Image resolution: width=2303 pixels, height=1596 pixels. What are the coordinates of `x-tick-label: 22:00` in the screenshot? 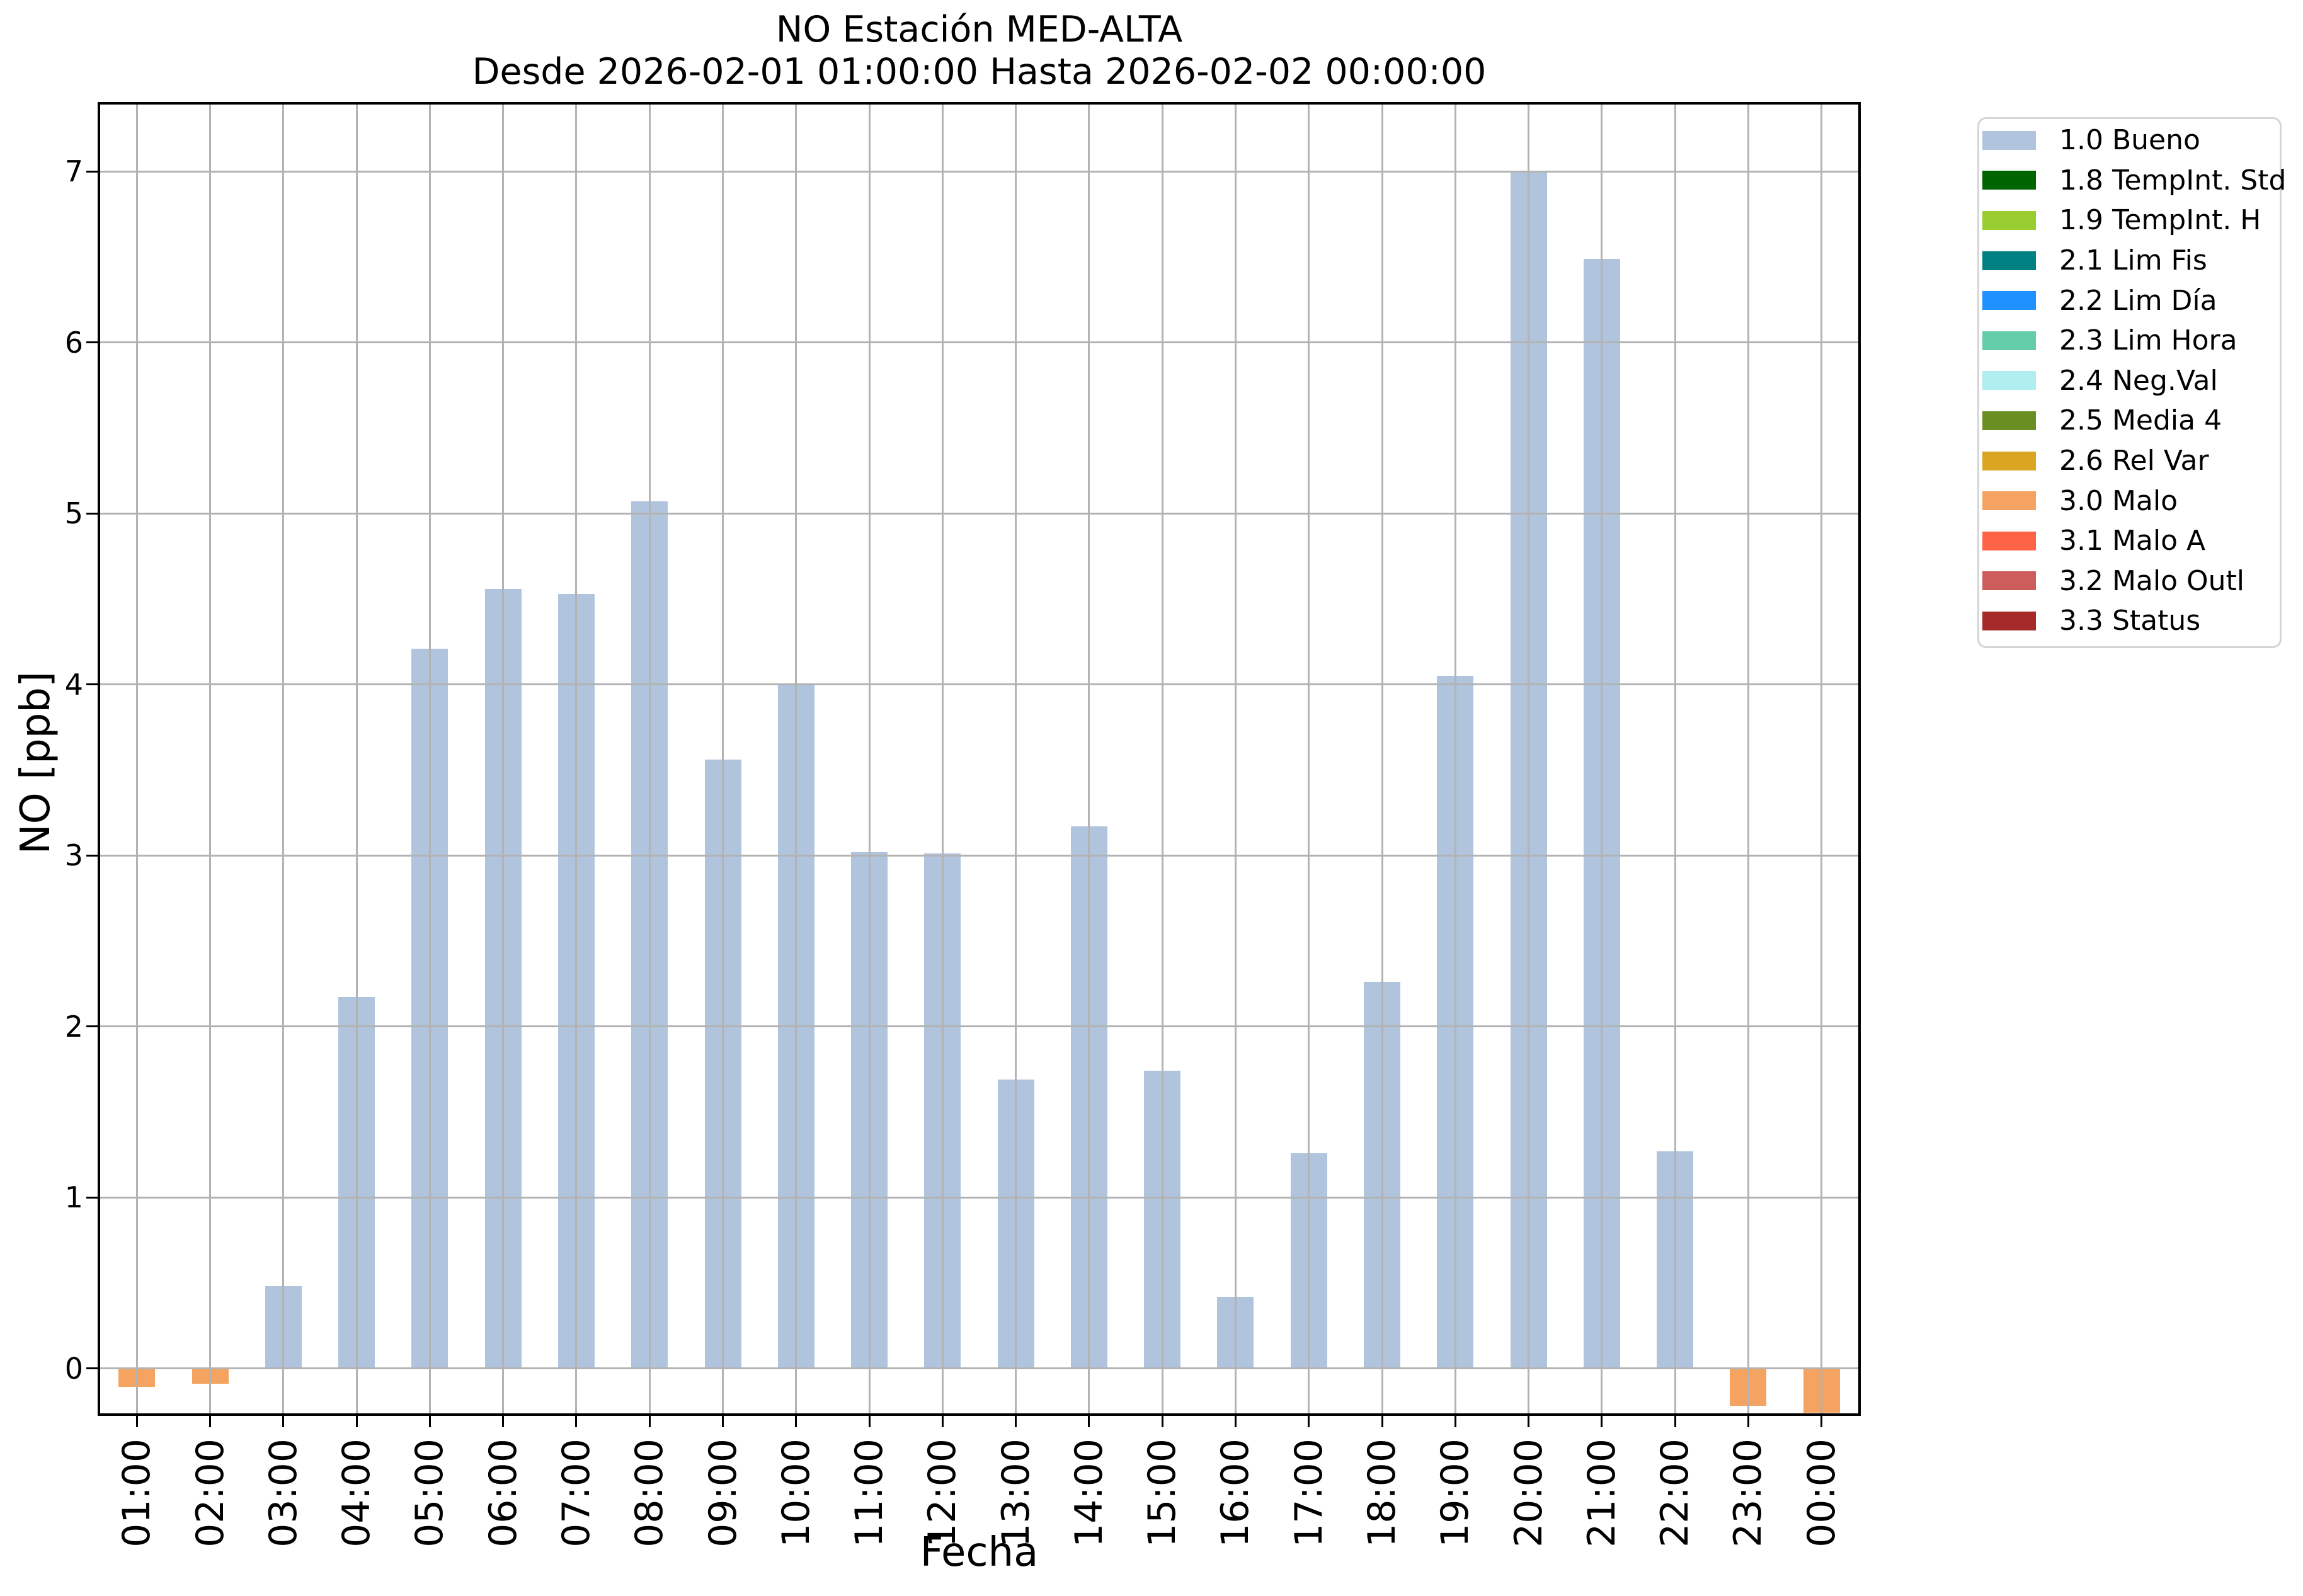 It's located at (1675, 1493).